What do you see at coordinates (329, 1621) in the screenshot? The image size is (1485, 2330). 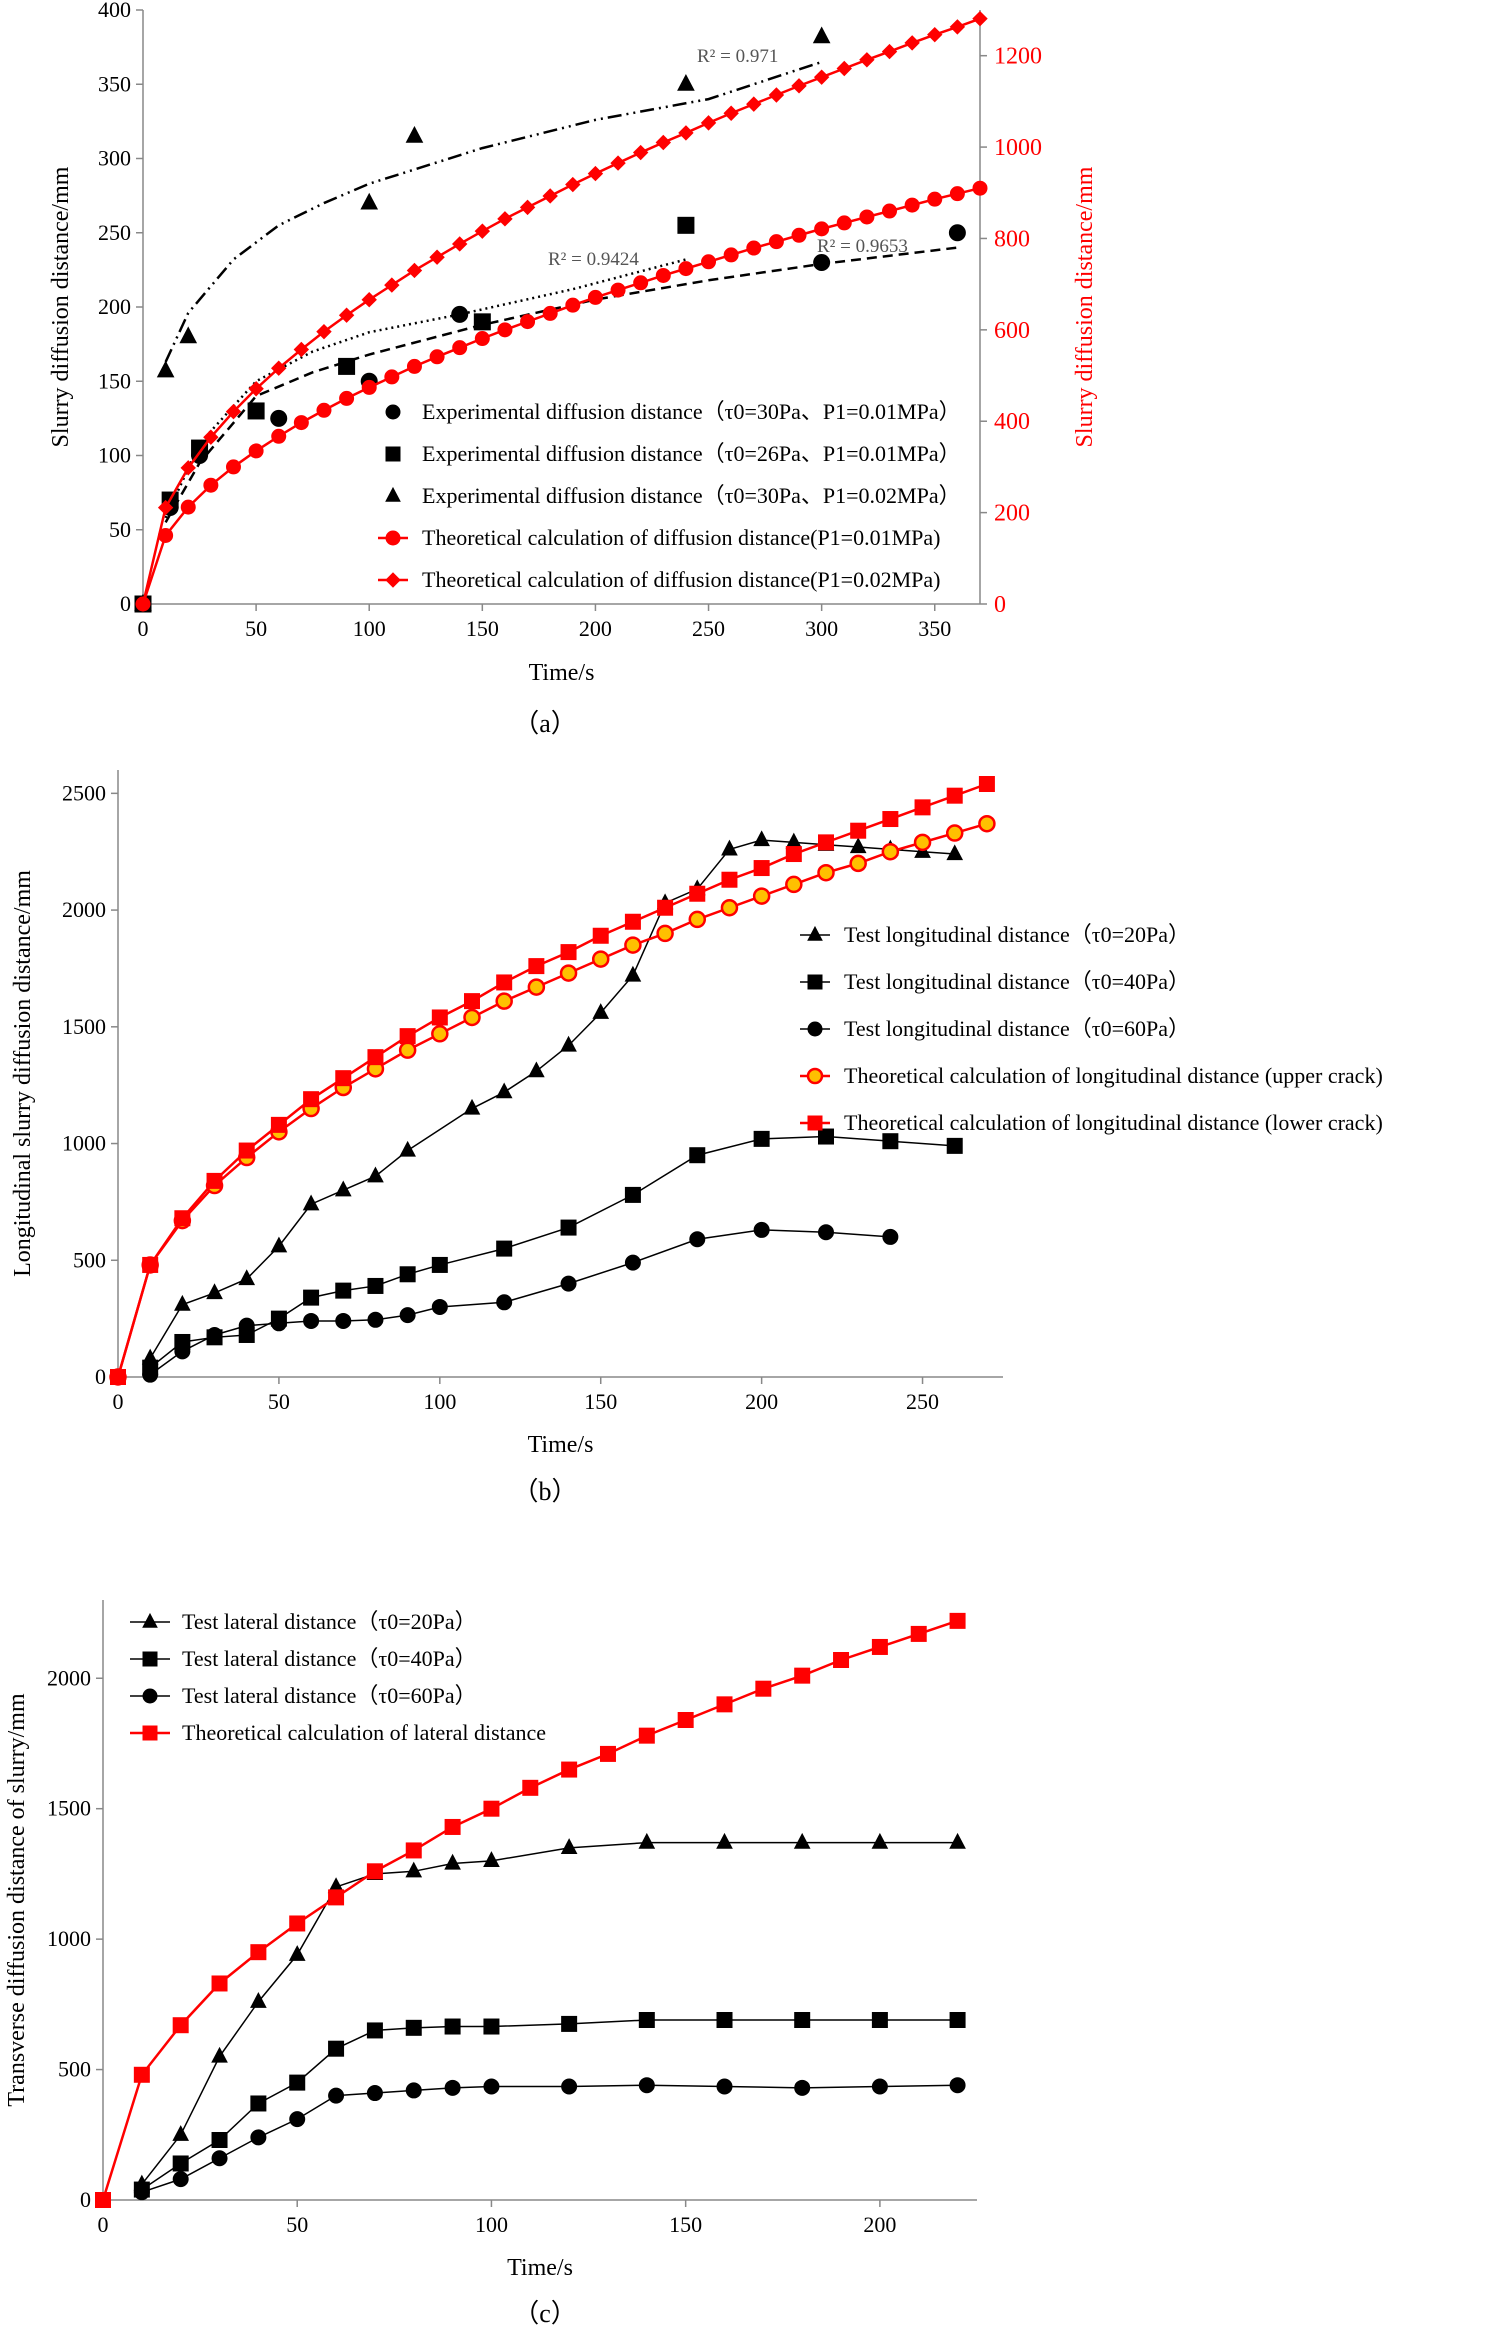 I see `legend-label: Test lateral distance（τ0=20Pa）` at bounding box center [329, 1621].